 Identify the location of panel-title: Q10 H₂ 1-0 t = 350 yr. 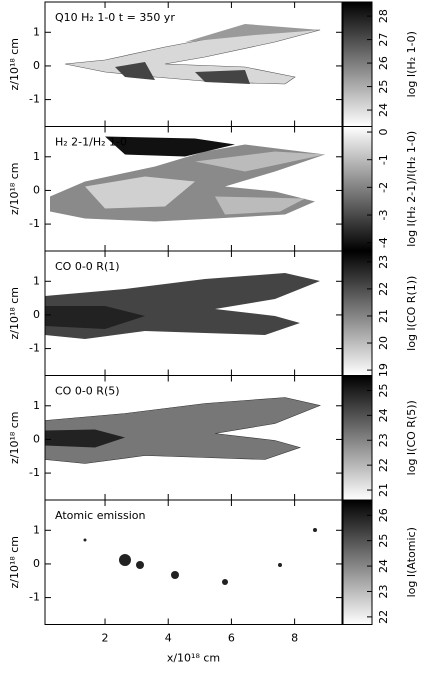
(115, 17).